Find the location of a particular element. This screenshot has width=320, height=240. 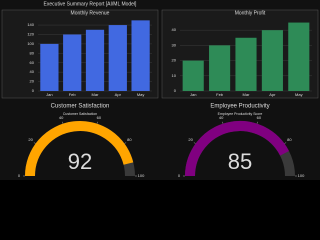

chart-title: Monthly Profit is located at coordinates (250, 13).